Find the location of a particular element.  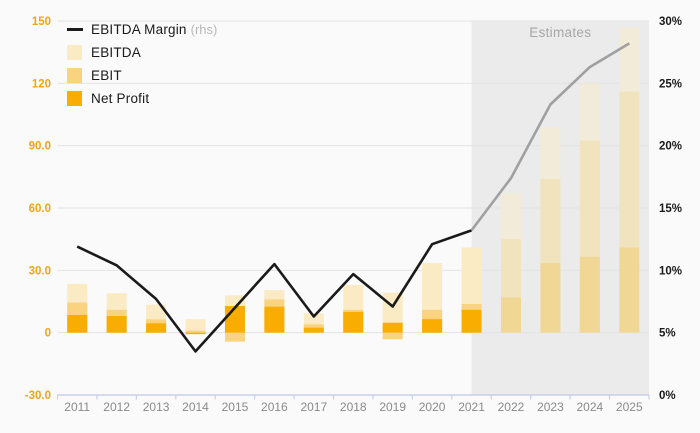

x-axis-label-year: 2025 is located at coordinates (629, 407).